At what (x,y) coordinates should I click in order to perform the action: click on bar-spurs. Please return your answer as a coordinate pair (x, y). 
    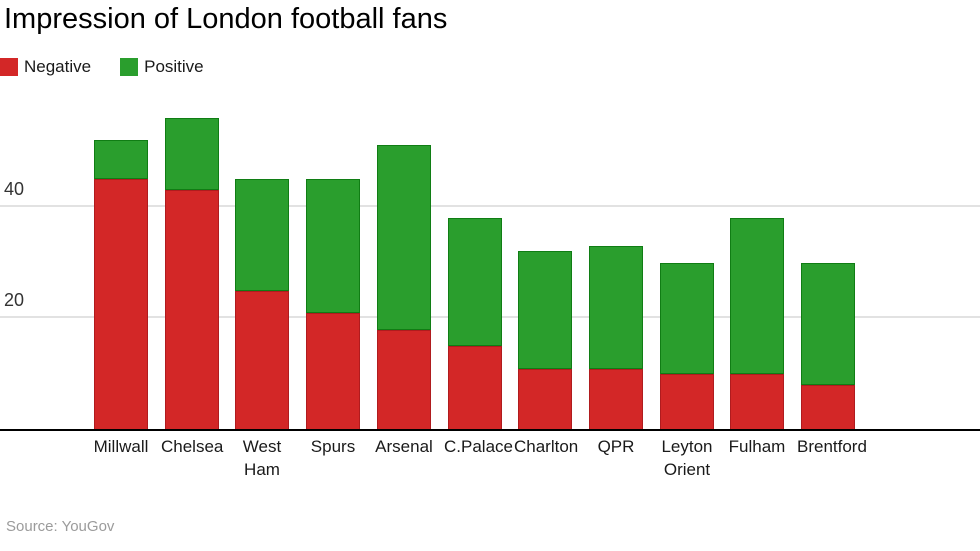
    Looking at the image, I should click on (333, 304).